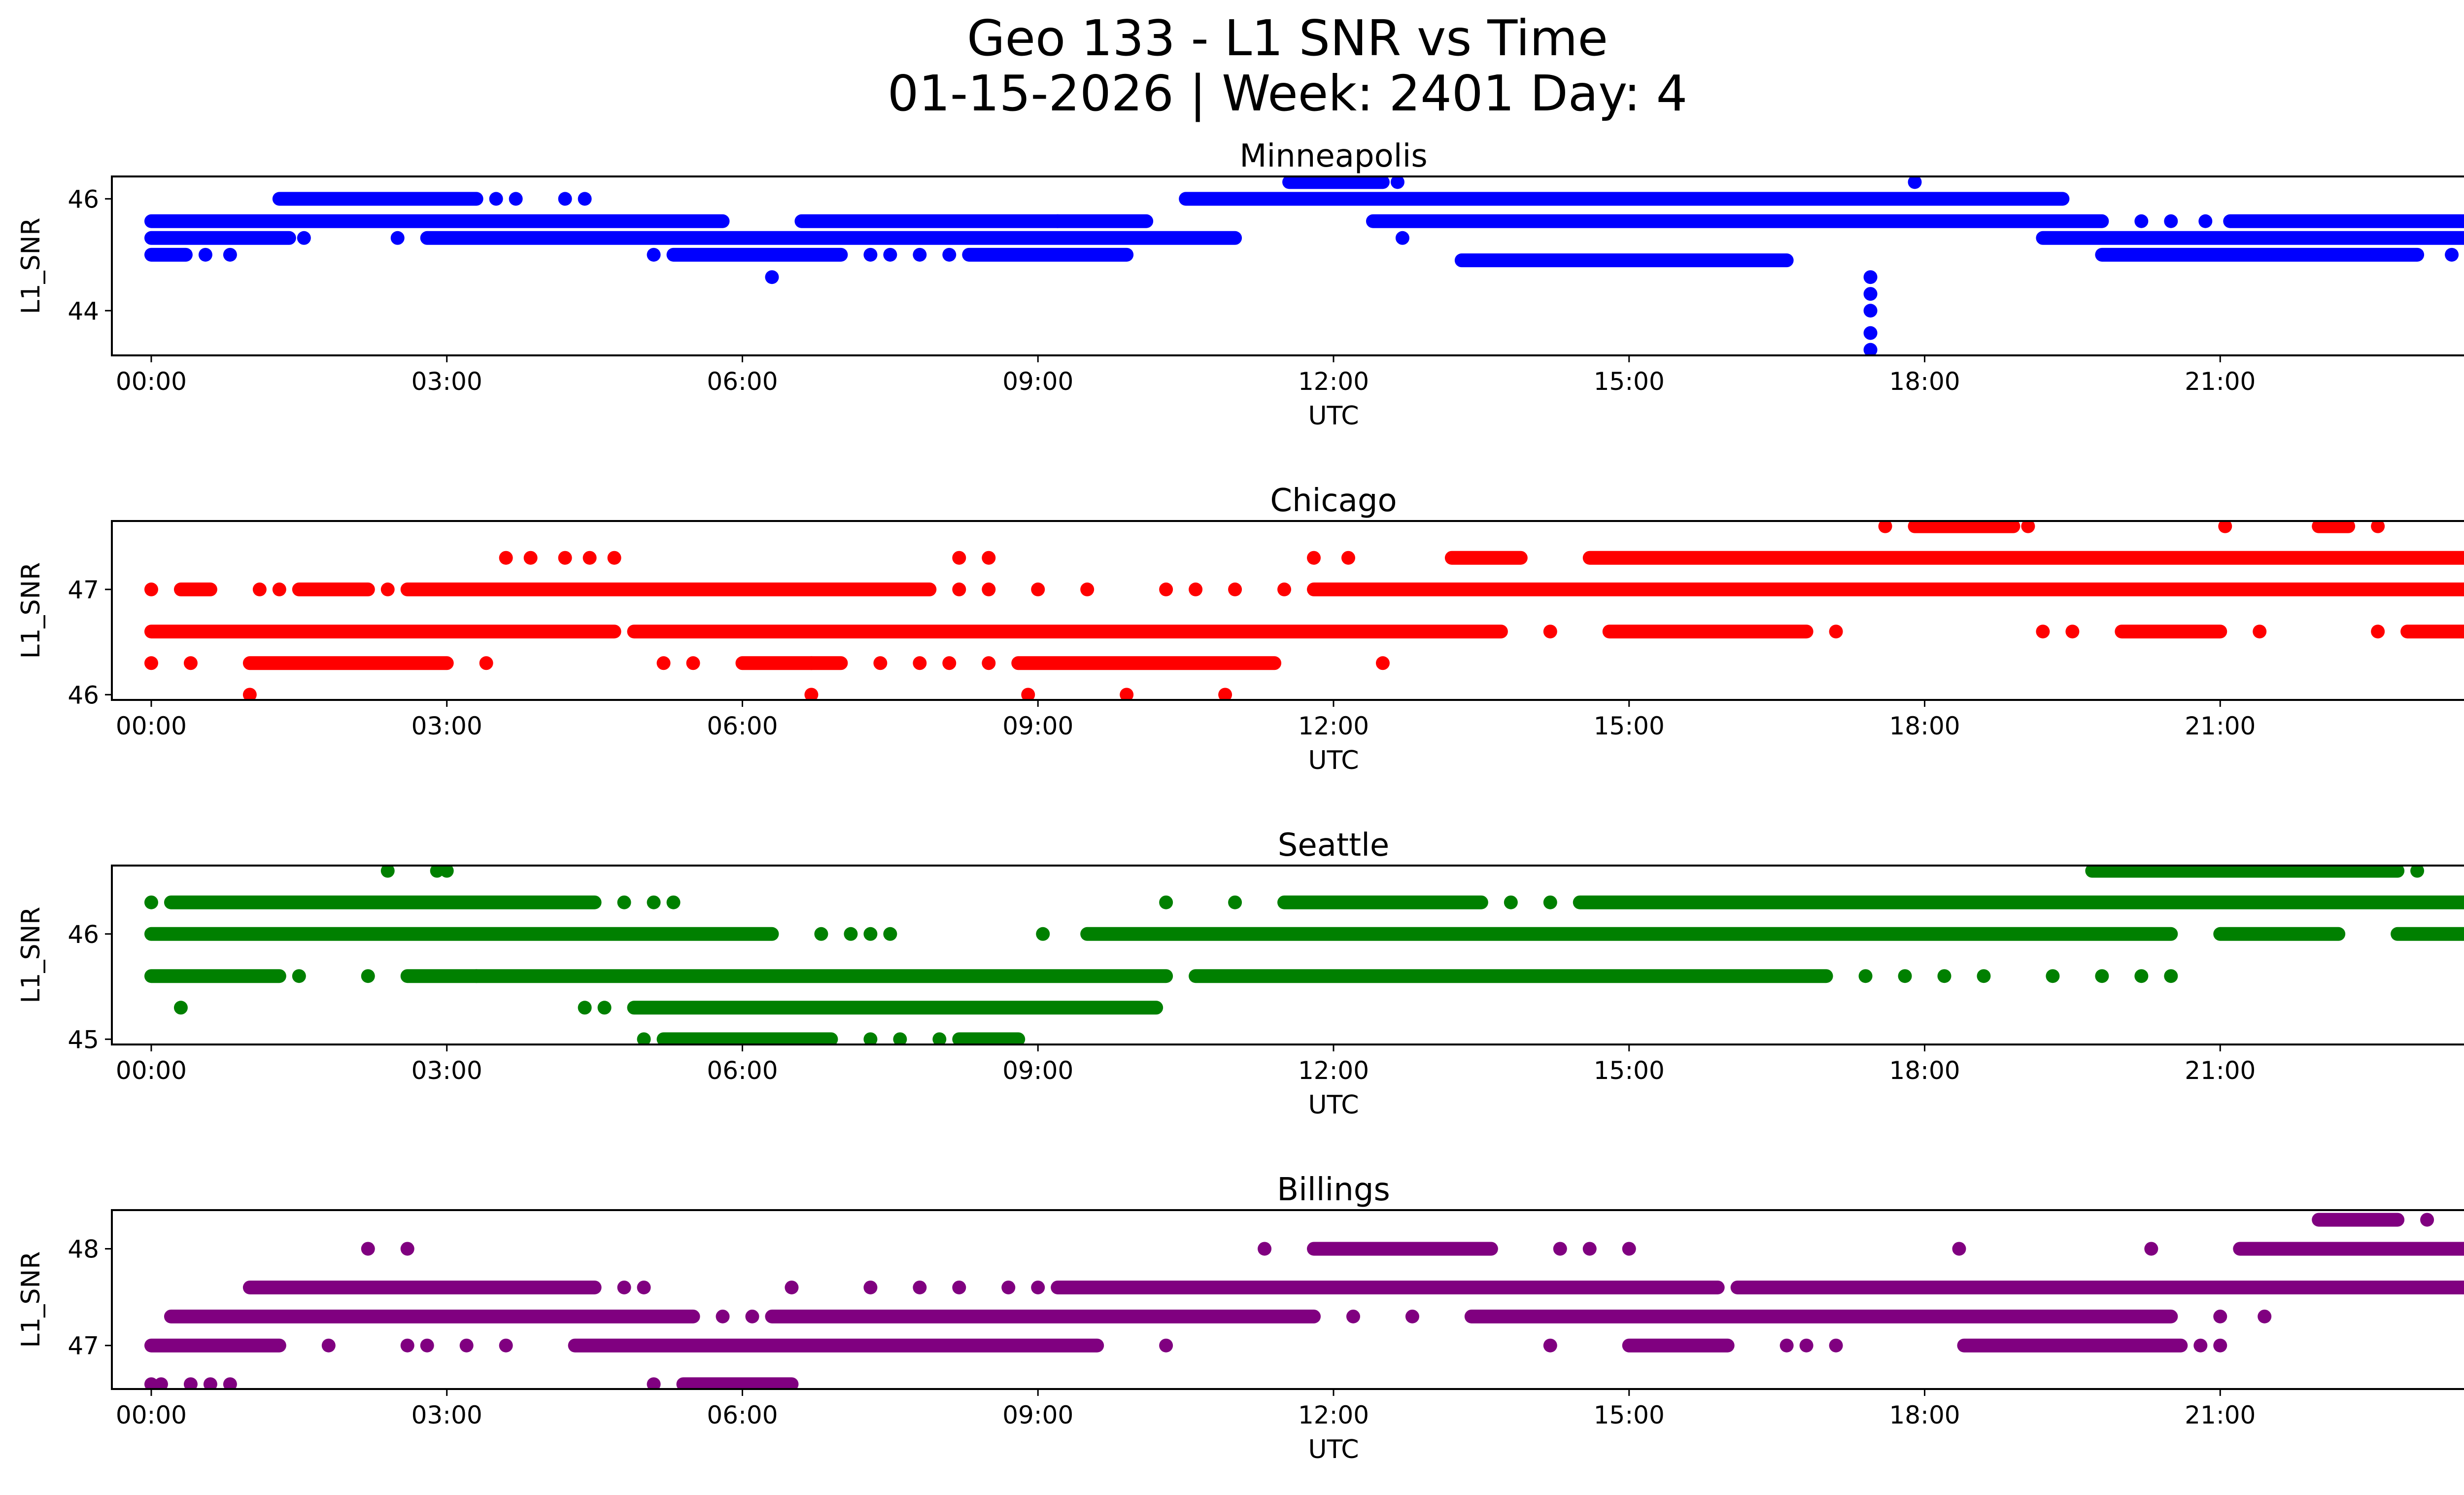 This screenshot has height=1495, width=2464. I want to click on x-tick-label: 21:00, so click(2220, 726).